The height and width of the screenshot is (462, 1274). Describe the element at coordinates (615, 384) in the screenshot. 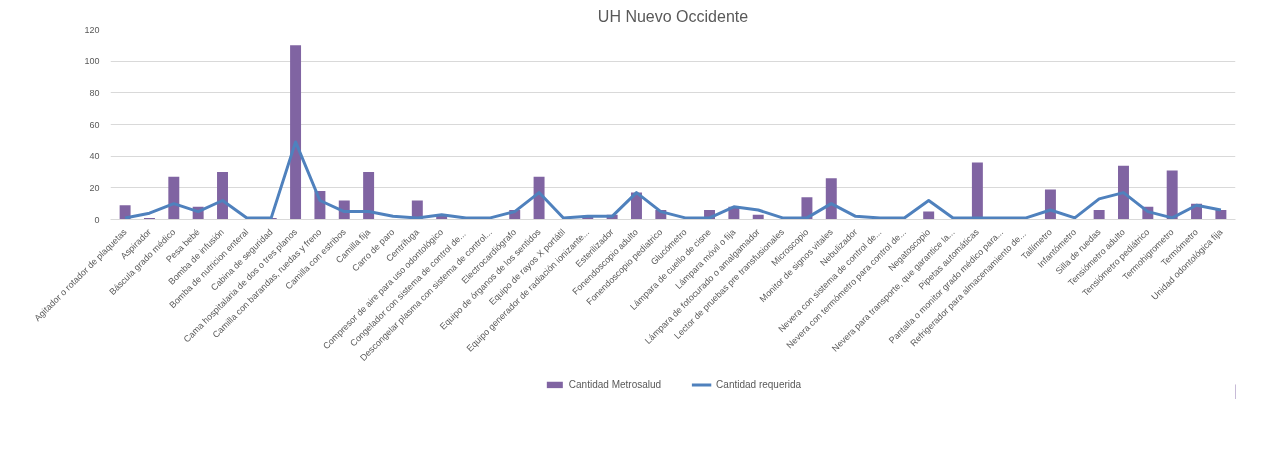

I see `legend-label: Cantidad Metrosalud` at that location.